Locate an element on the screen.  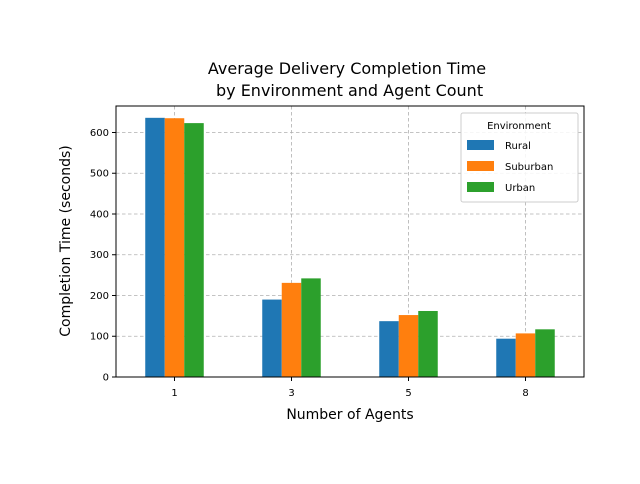
legend-label-rural: Rural is located at coordinates (518, 146).